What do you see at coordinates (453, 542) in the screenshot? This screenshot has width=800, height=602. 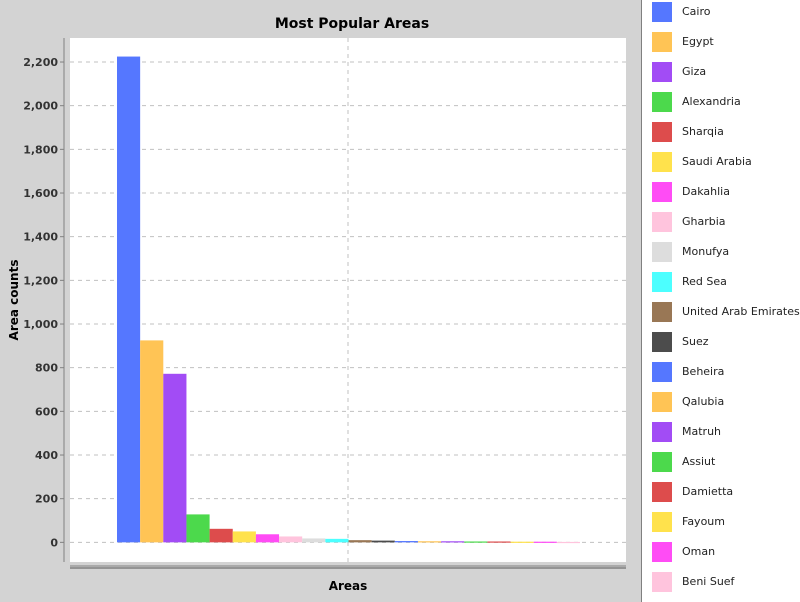 I see `bar-matruh` at bounding box center [453, 542].